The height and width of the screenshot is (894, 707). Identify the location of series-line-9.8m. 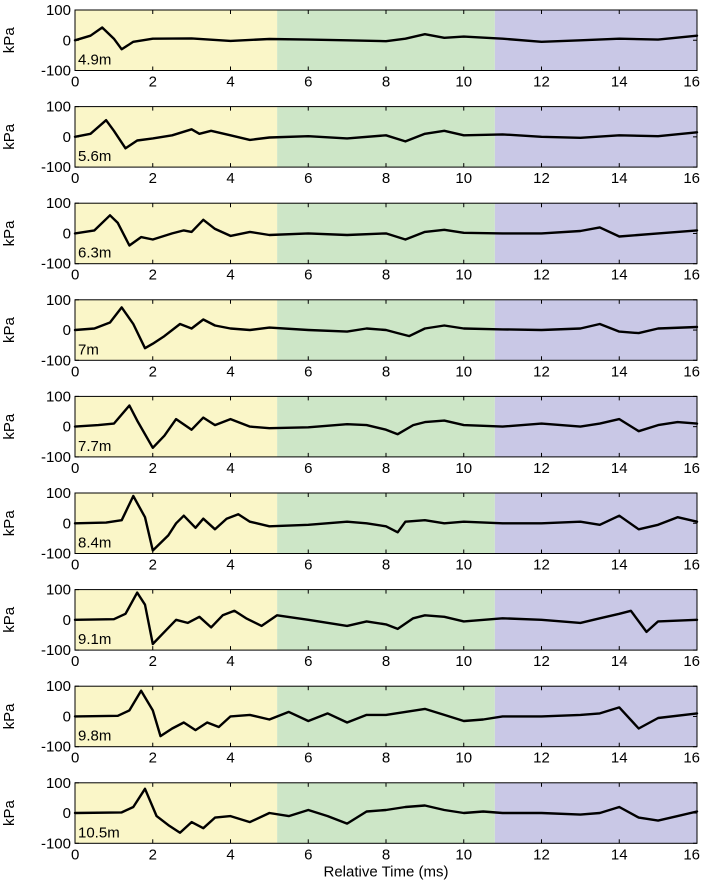
(386, 713).